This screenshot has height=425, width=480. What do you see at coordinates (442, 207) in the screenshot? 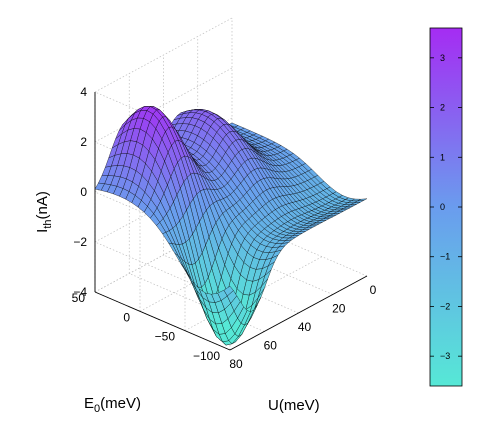
I see `colorbar-tick-label: 0` at bounding box center [442, 207].